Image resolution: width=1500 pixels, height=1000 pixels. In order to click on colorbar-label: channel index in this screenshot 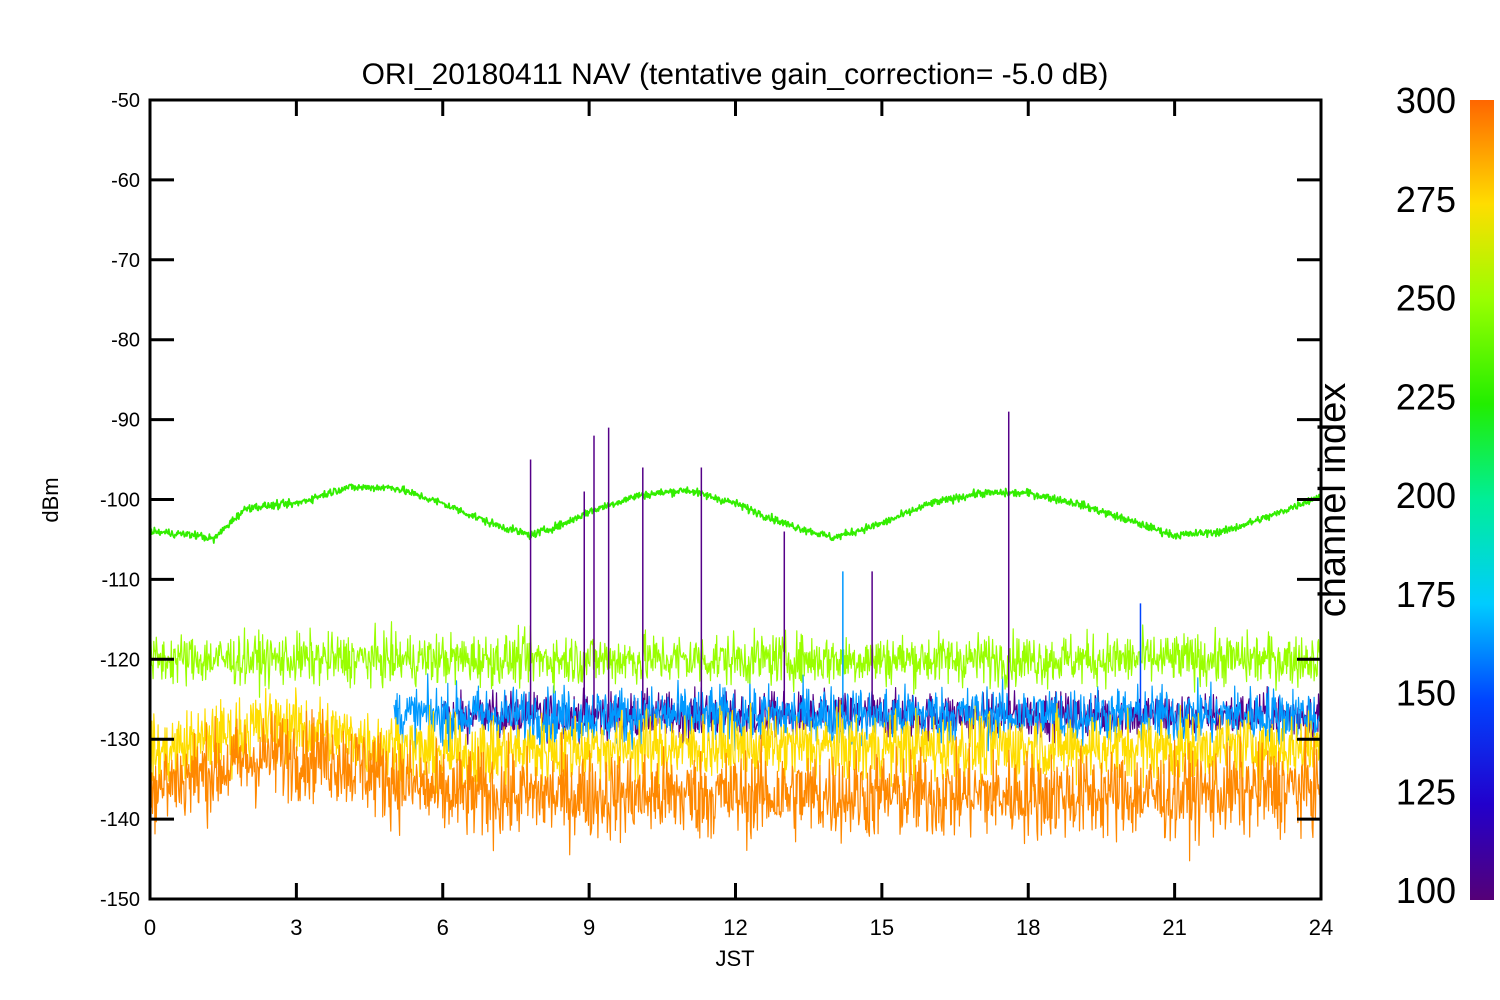, I will do `click(1333, 500)`.